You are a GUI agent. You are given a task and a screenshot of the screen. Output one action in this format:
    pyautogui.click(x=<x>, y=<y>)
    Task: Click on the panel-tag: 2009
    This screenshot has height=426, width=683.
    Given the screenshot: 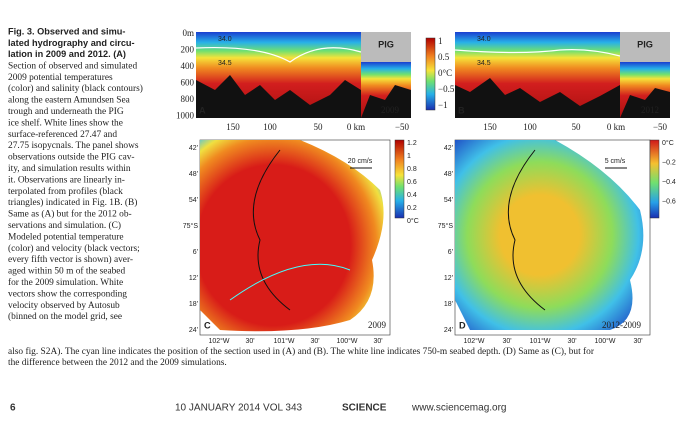 What is the action you would take?
    pyautogui.click(x=377, y=325)
    